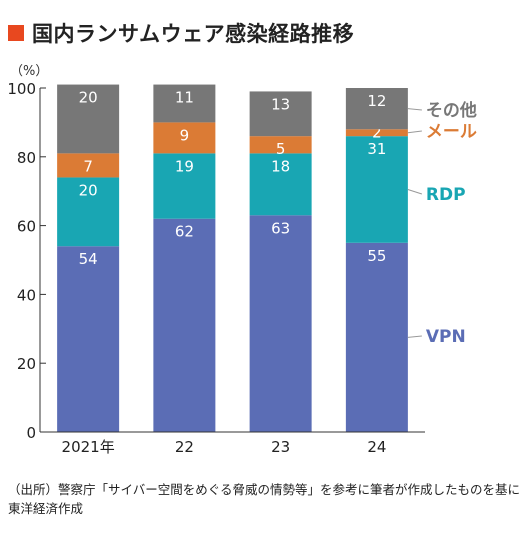 Image resolution: width=520 pixels, height=533 pixels. I want to click on x-tick-label: 22, so click(184, 447).